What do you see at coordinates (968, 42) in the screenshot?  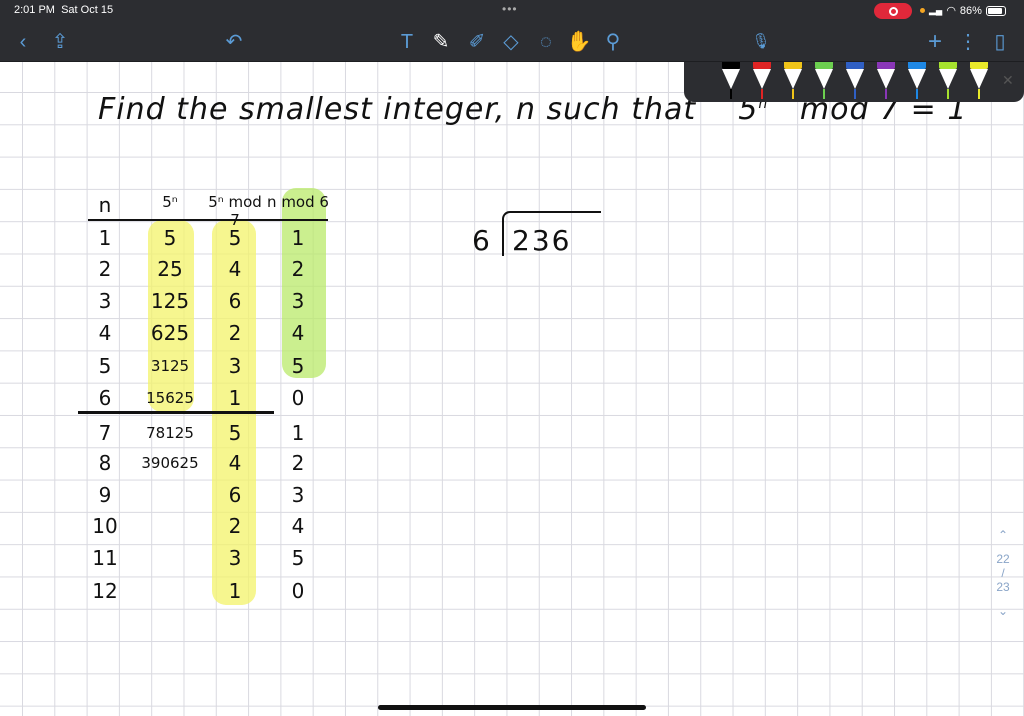 I see `more-icon: ⋮` at bounding box center [968, 42].